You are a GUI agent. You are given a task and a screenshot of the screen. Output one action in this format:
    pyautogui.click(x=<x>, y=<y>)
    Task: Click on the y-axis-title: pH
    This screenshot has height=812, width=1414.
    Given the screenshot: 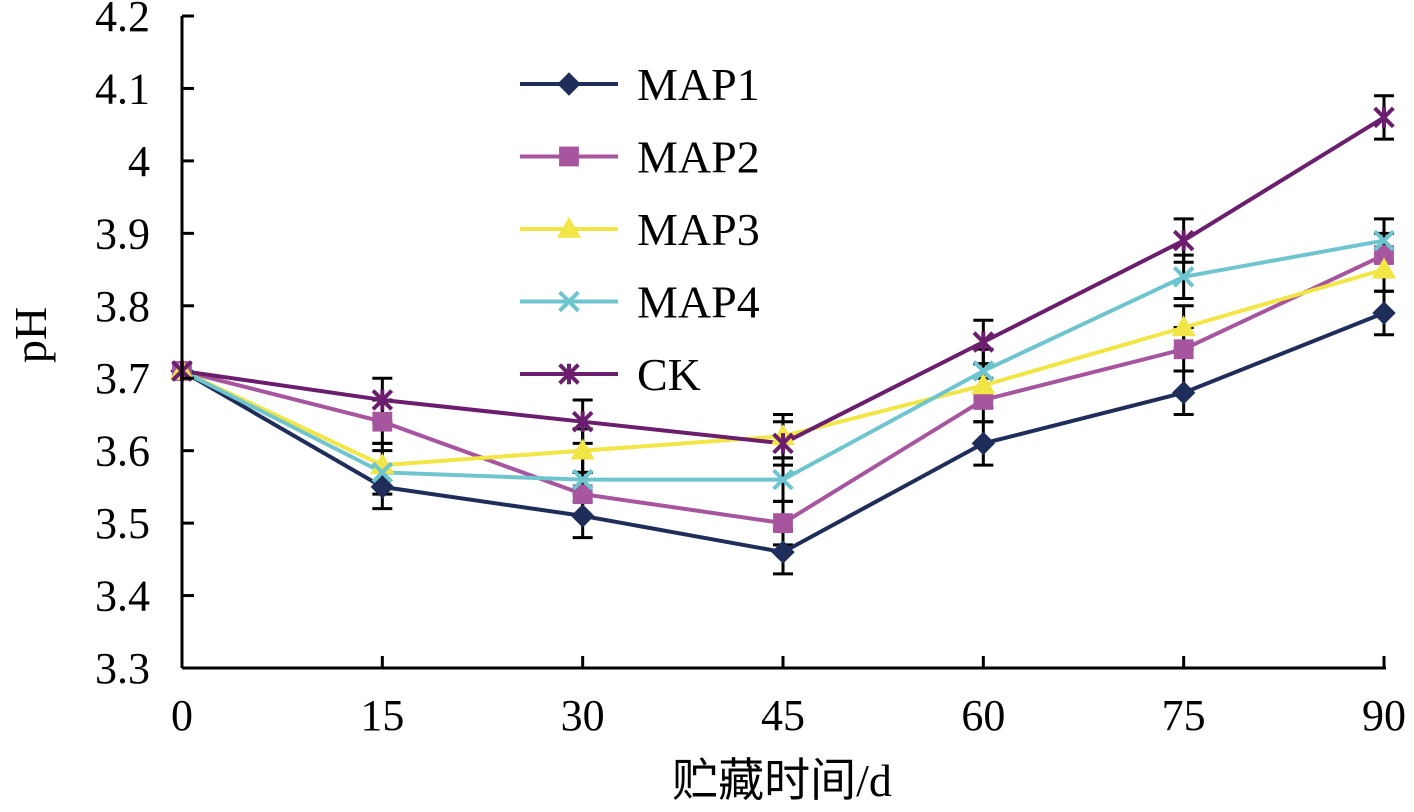 What is the action you would take?
    pyautogui.click(x=30, y=335)
    